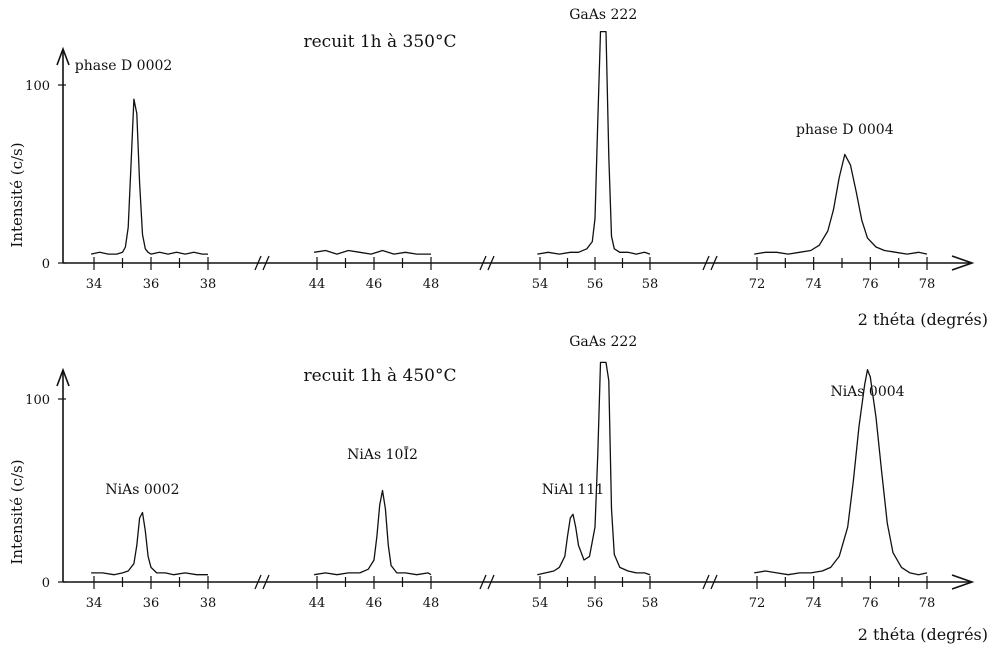  Describe the element at coordinates (142, 490) in the screenshot. I see `peak-label: NiAs 0002` at that location.